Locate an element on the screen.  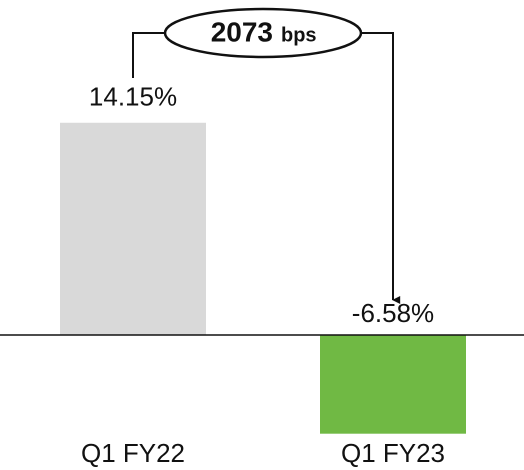
value-label: 14.15% is located at coordinates (133, 97).